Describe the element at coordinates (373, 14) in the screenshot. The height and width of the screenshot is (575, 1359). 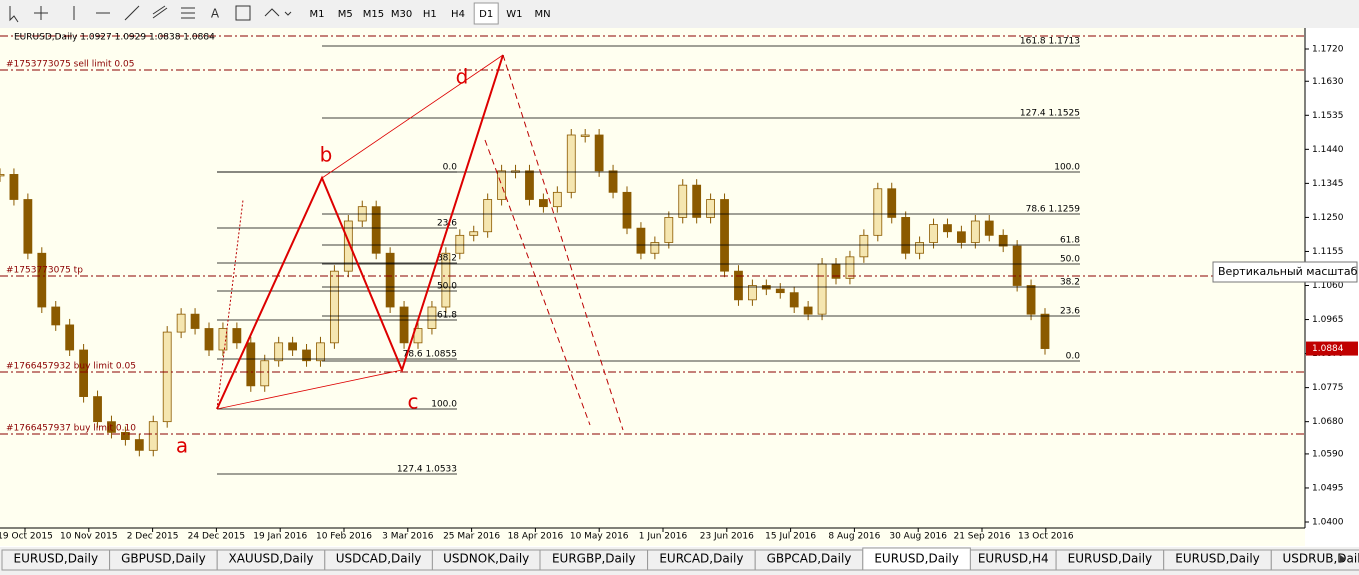
I see `timeframe-button: M15` at that location.